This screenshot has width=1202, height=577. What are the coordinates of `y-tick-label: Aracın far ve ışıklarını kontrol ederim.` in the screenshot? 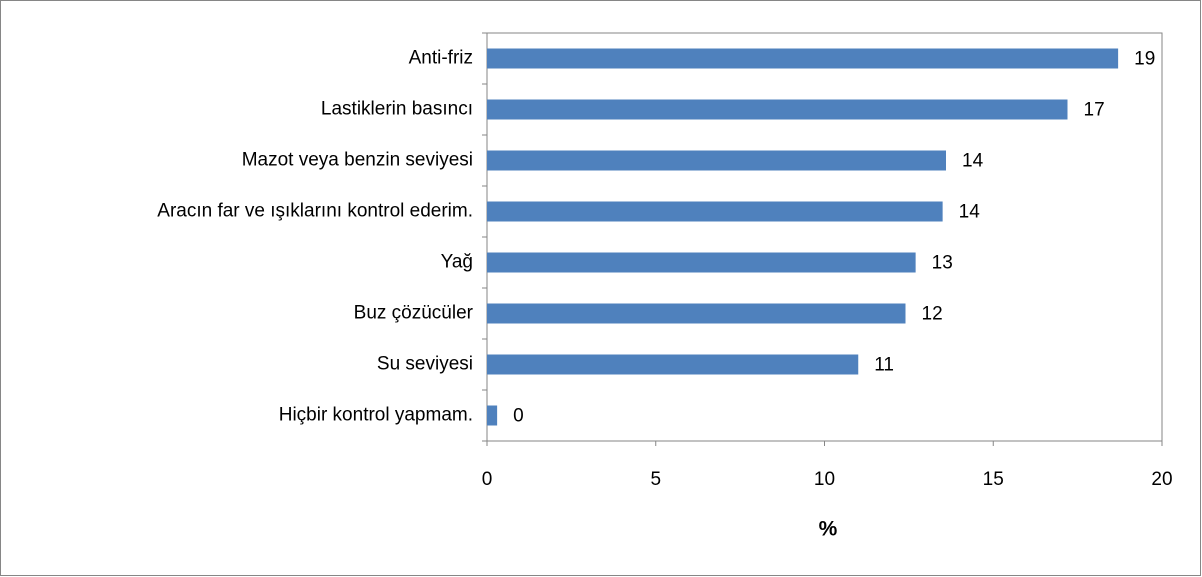 It's located at (315, 211).